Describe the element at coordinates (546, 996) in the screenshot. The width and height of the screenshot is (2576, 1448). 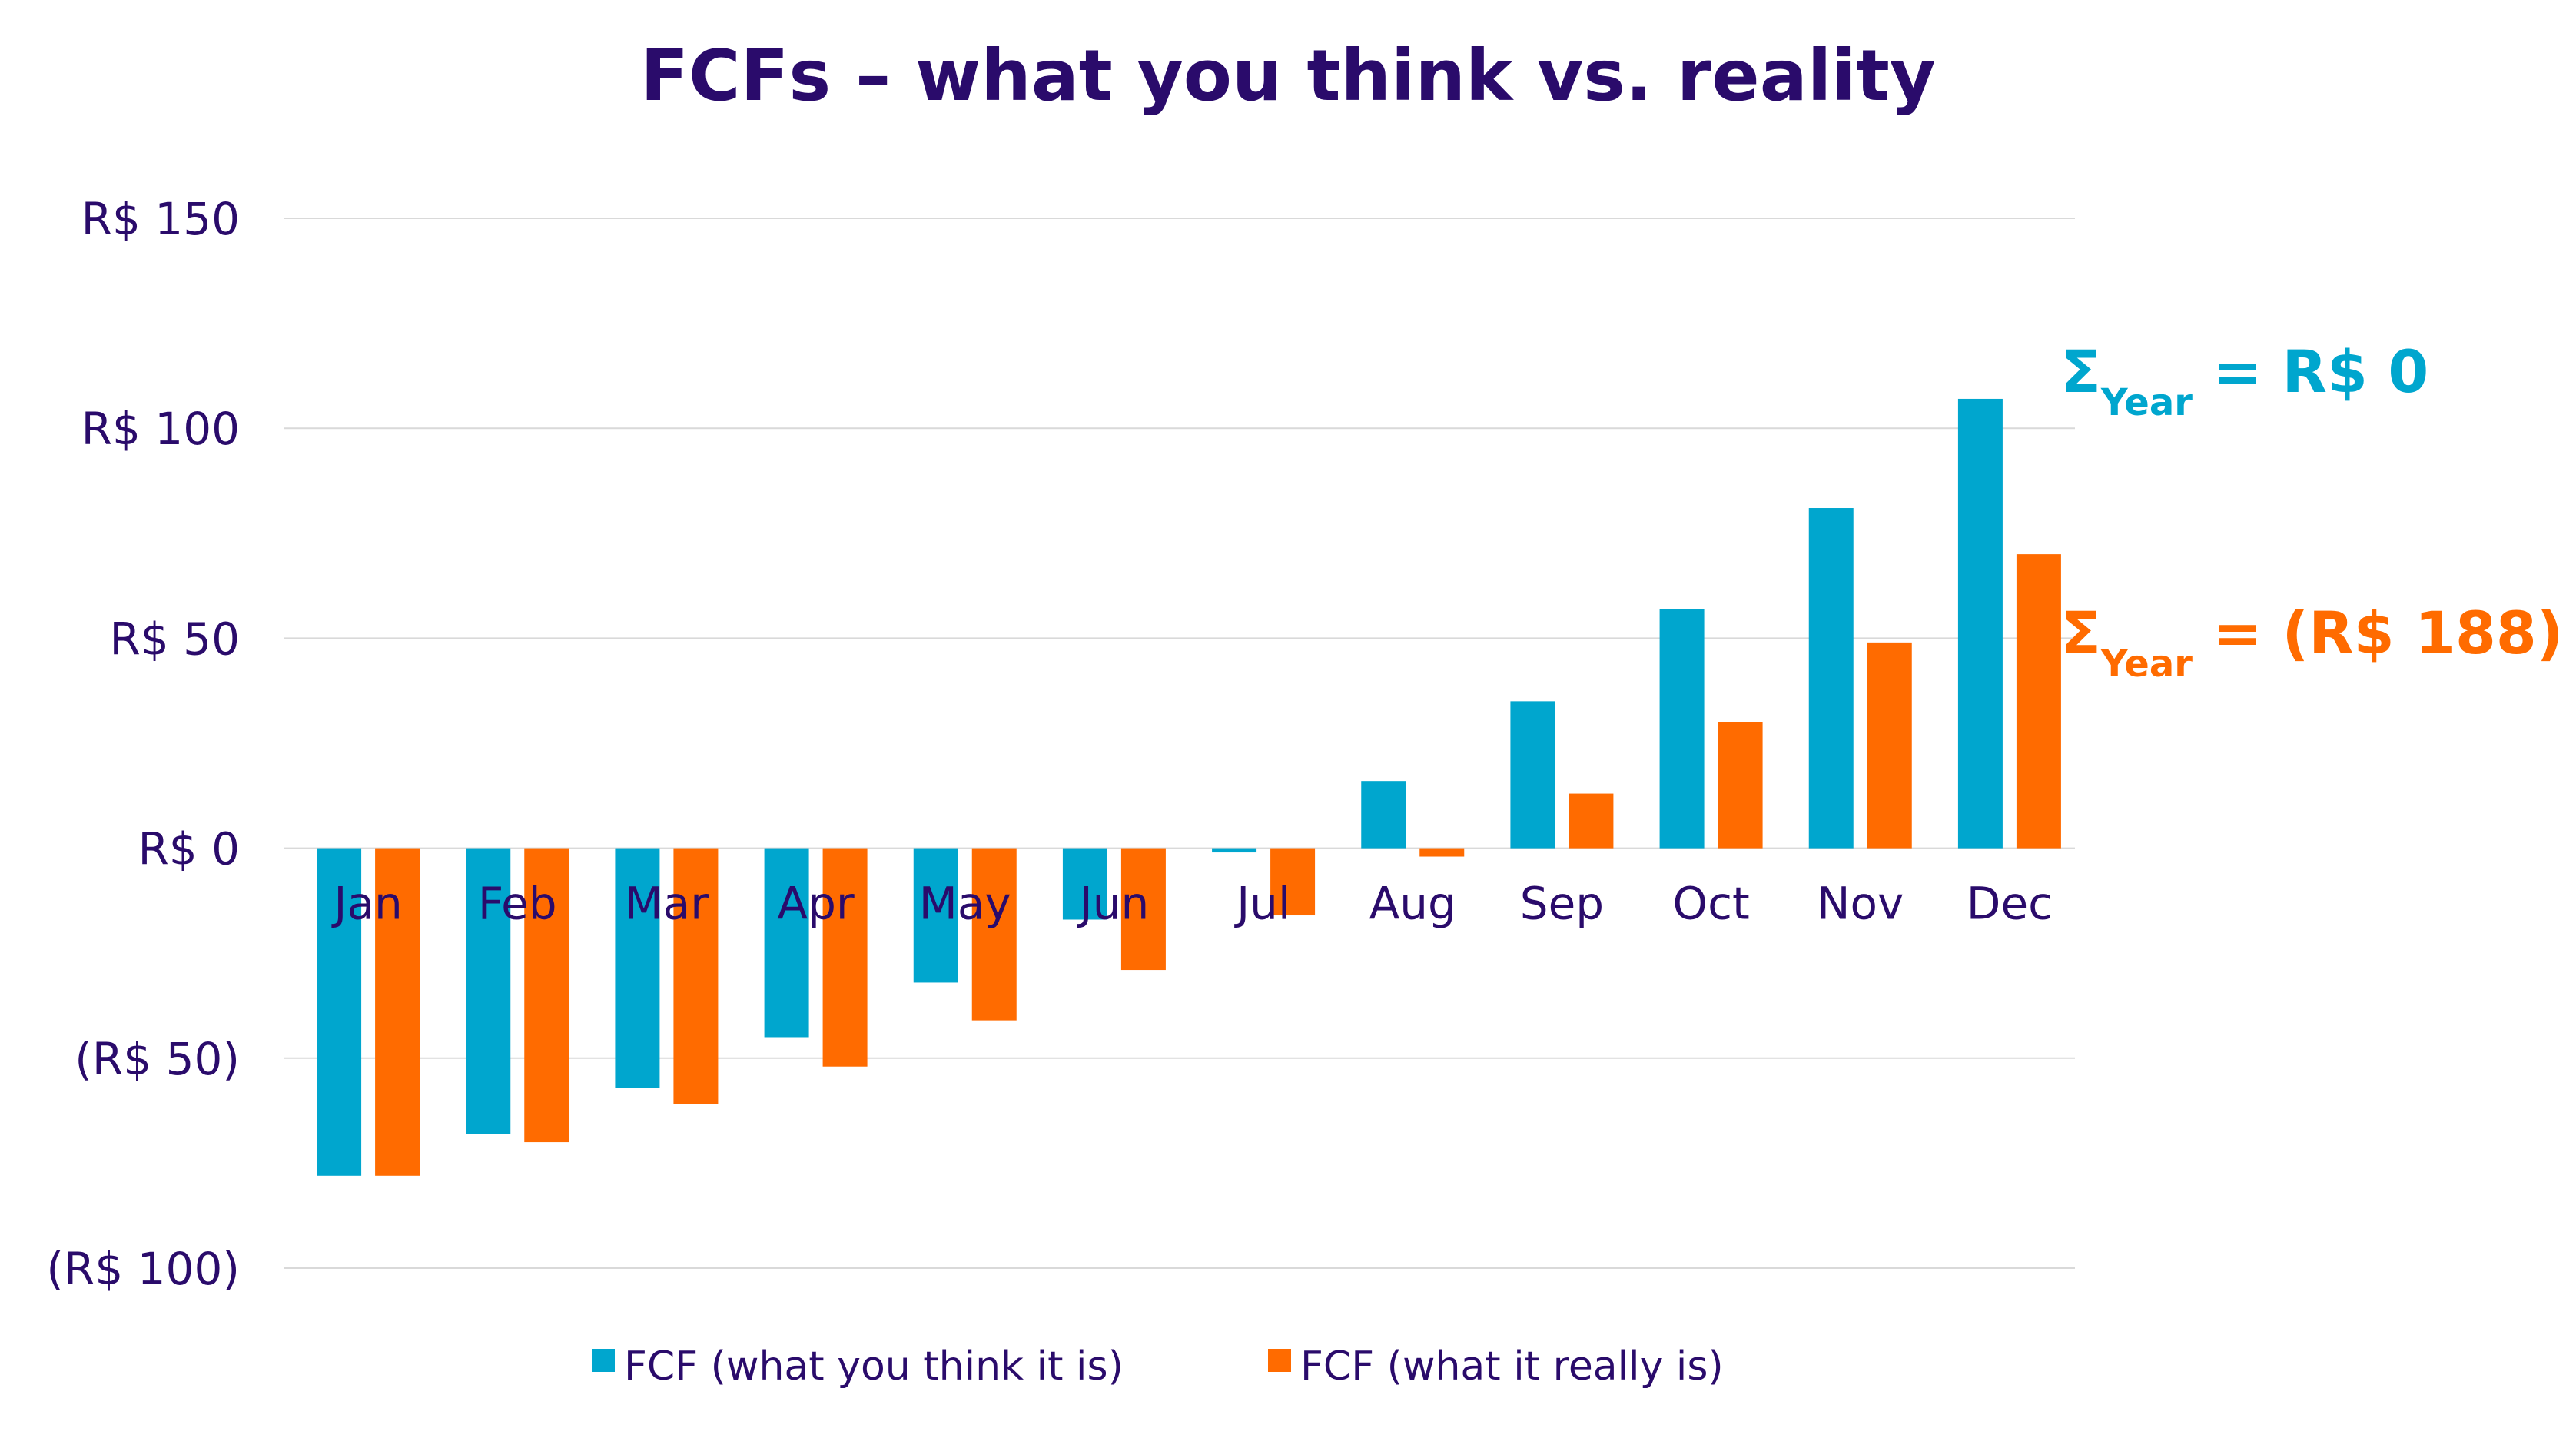
I see `bar-1-feb` at that location.